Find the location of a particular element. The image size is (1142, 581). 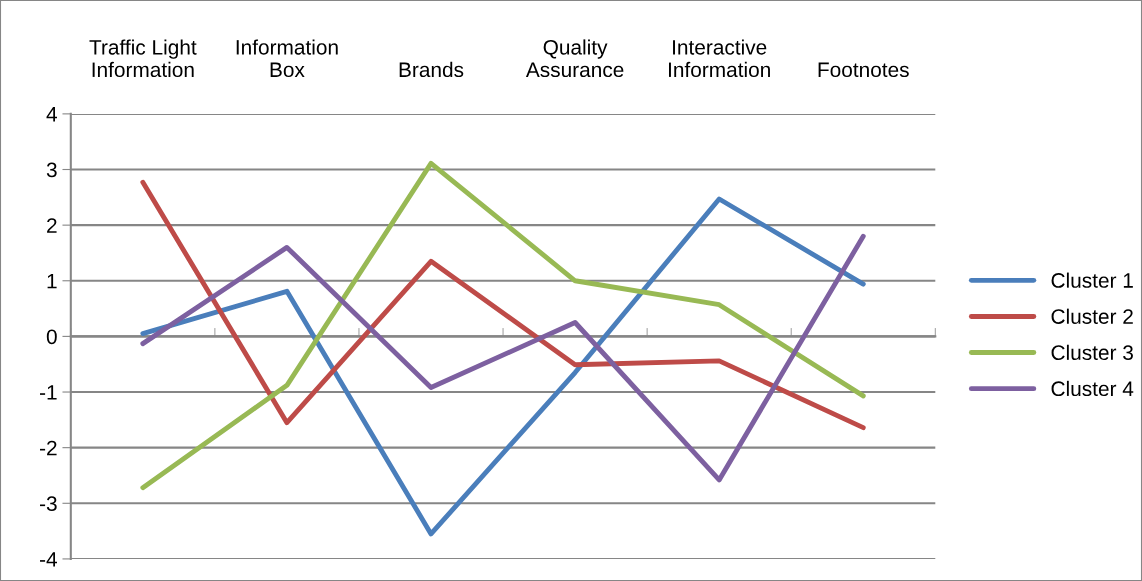

x-tick-label: Footnotes is located at coordinates (863, 70).